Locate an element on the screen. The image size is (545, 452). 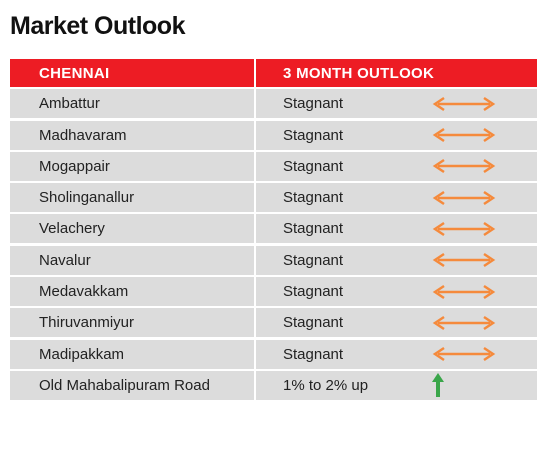
green-up-arrow-icon is located at coordinates (438, 385).